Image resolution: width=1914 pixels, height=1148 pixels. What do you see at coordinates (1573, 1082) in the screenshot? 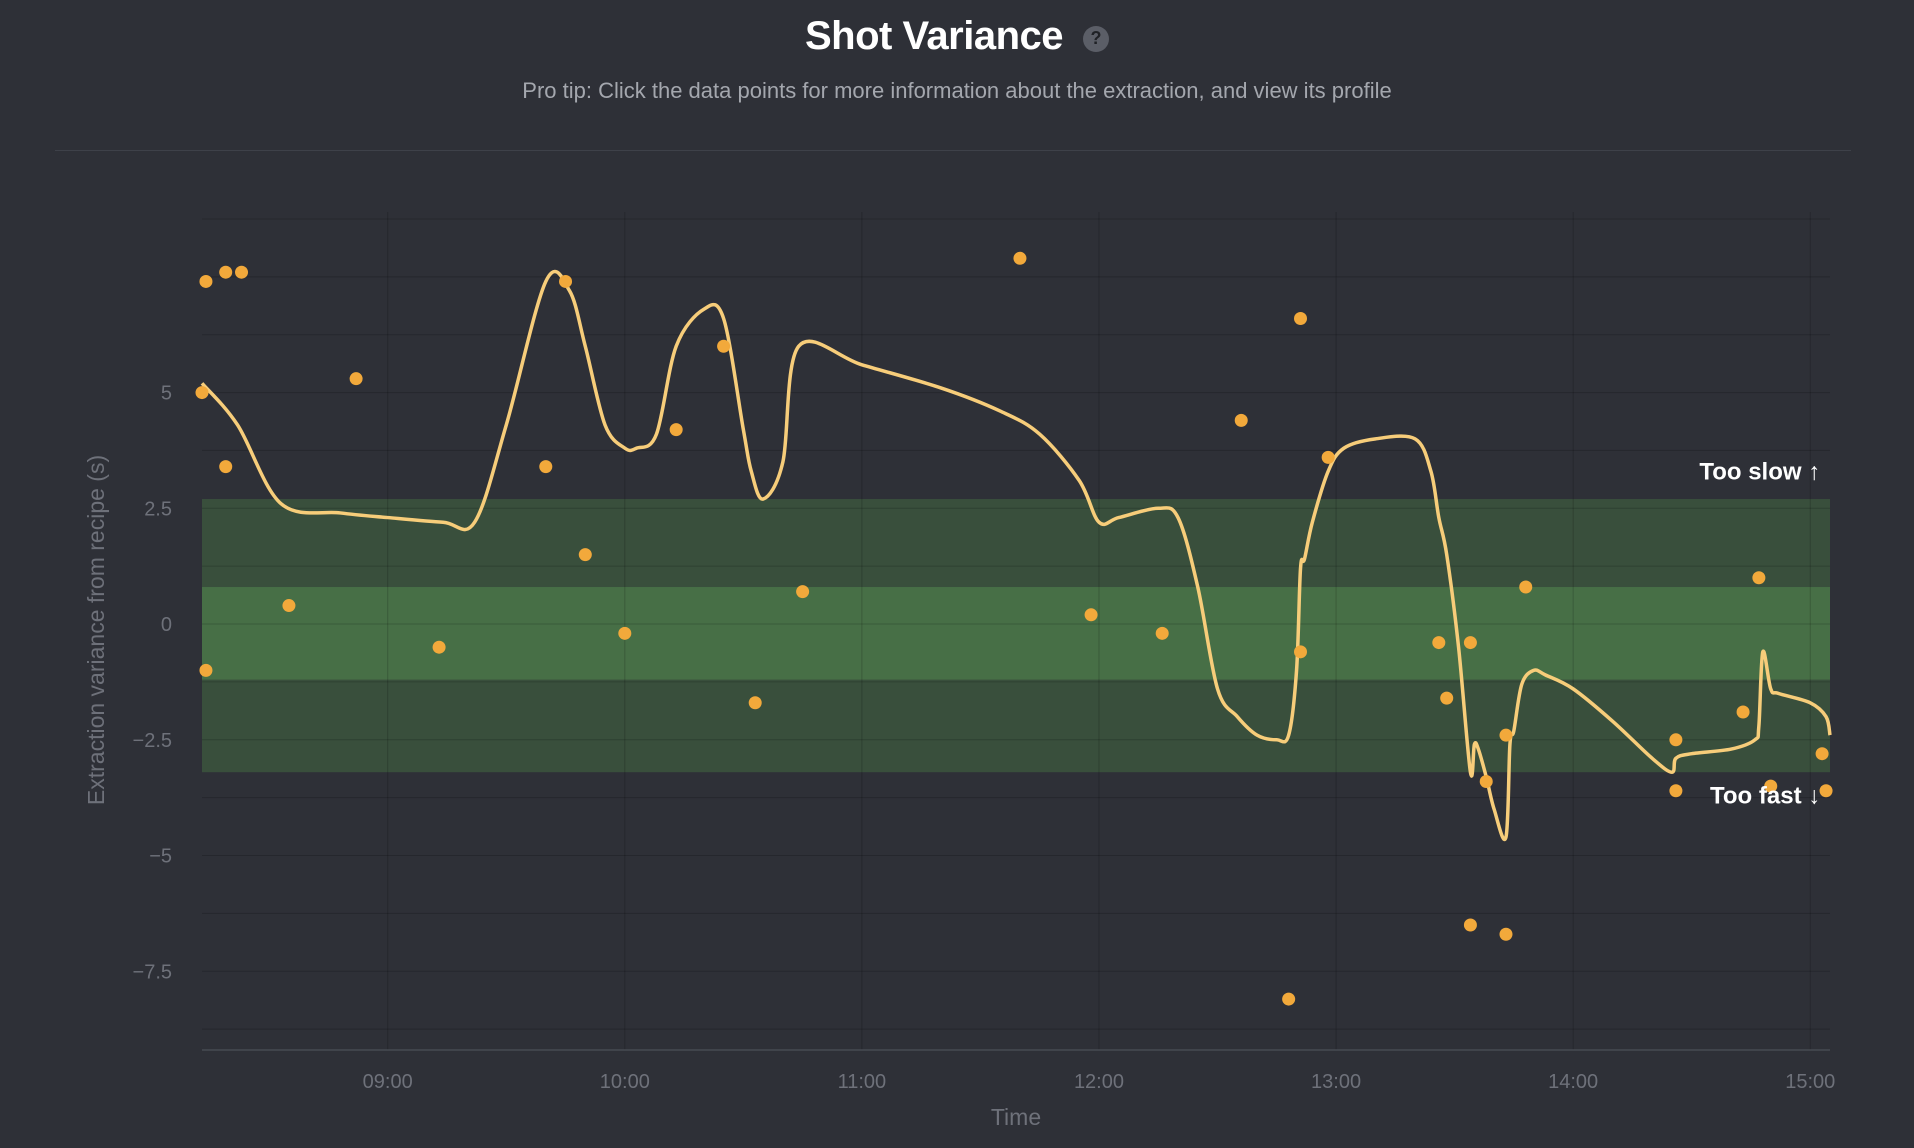
I see `x-tick-label: 14:00` at bounding box center [1573, 1082].